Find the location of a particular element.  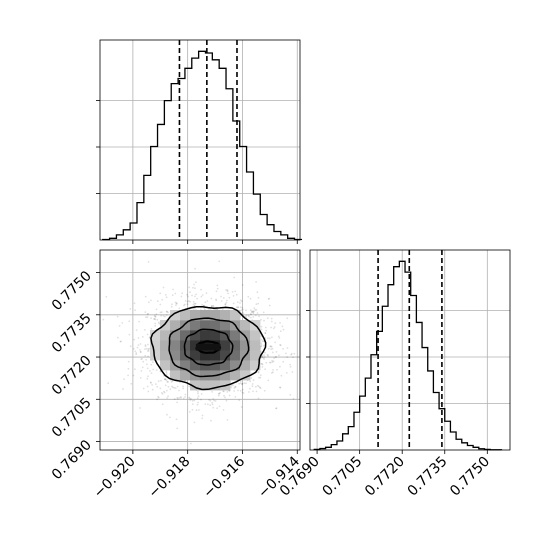

y-tick-label-joint-0: 0.7690 is located at coordinates (72, 460).